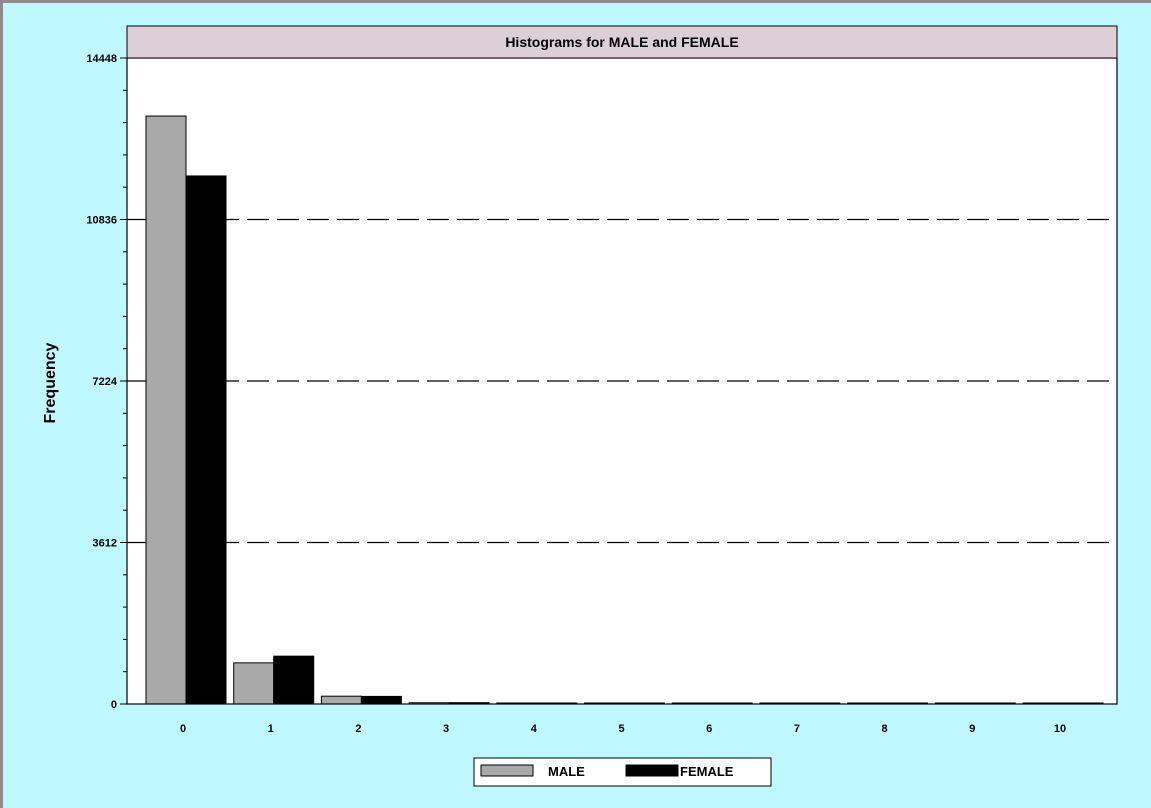  I want to click on chart-title: Histograms for MALE and FEMALE, so click(621, 42).